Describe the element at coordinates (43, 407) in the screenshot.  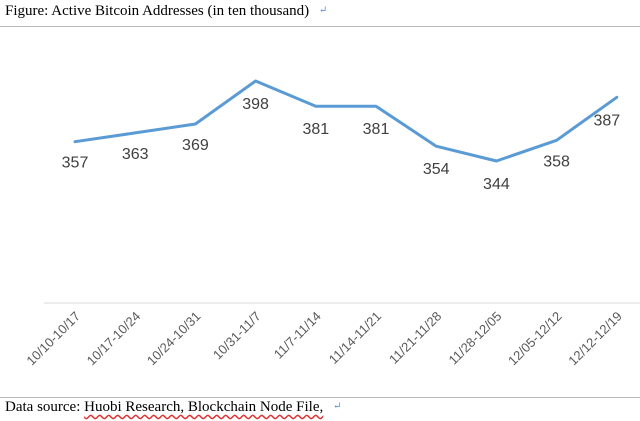
I see `source-prefix: Data source:` at that location.